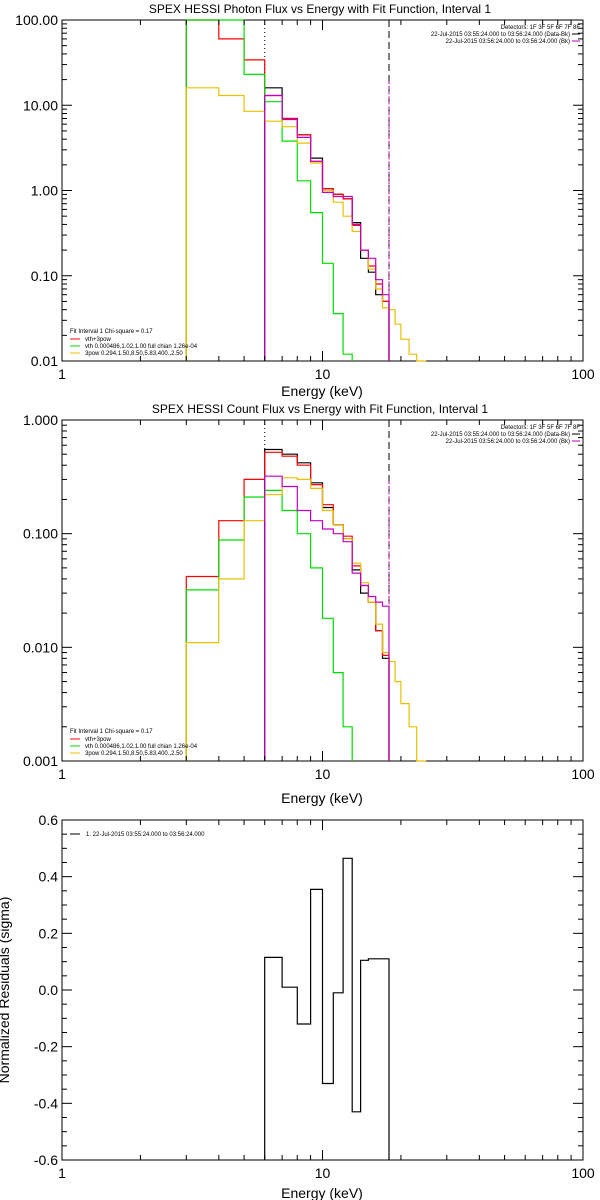  I want to click on residuals-ylabel: Normalized Residuals (sigma), so click(6, 990).